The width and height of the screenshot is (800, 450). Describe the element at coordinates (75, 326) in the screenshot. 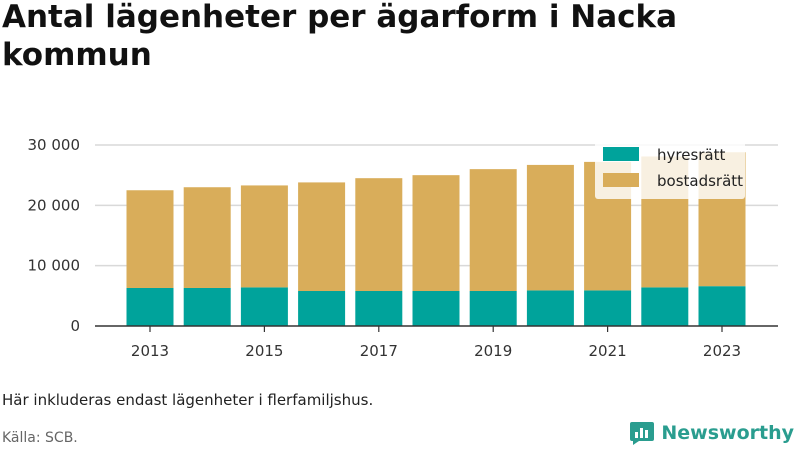

I see `y-tick-label: 0` at that location.